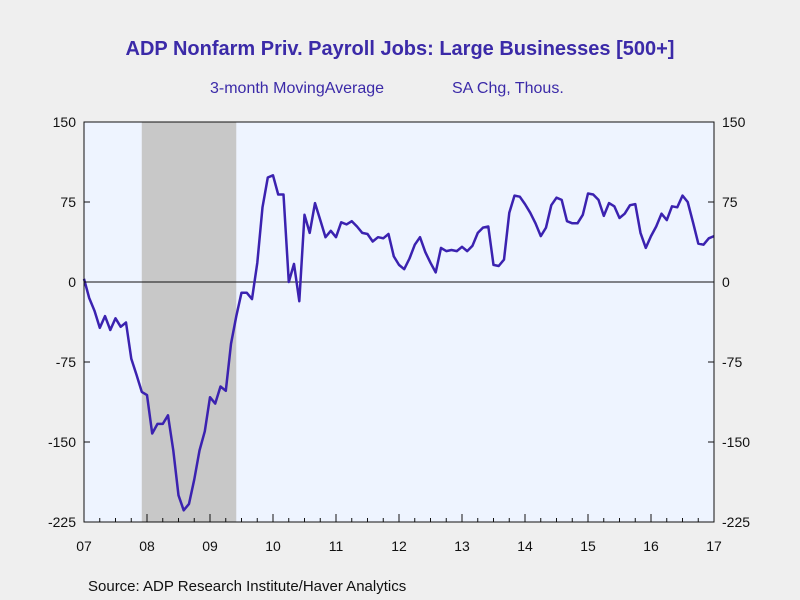  I want to click on x-tick-label: 11, so click(336, 546).